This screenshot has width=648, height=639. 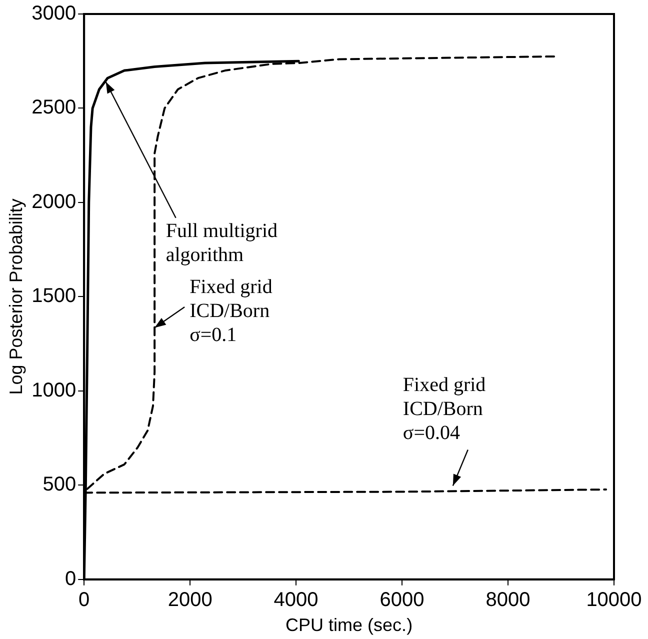 I want to click on x-tick-label: 4000, so click(x=296, y=599).